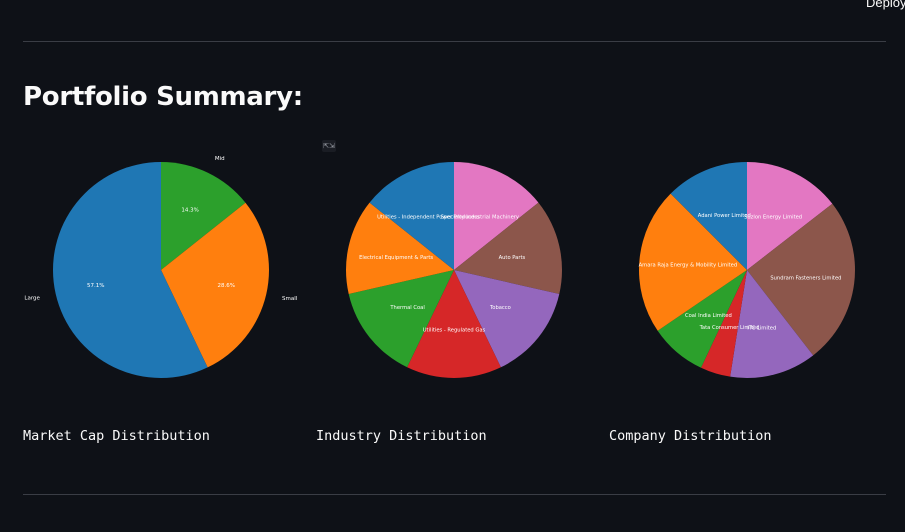 This screenshot has height=532, width=905. What do you see at coordinates (773, 218) in the screenshot?
I see `pie-slice-label: Suzlon Energy Limited` at bounding box center [773, 218].